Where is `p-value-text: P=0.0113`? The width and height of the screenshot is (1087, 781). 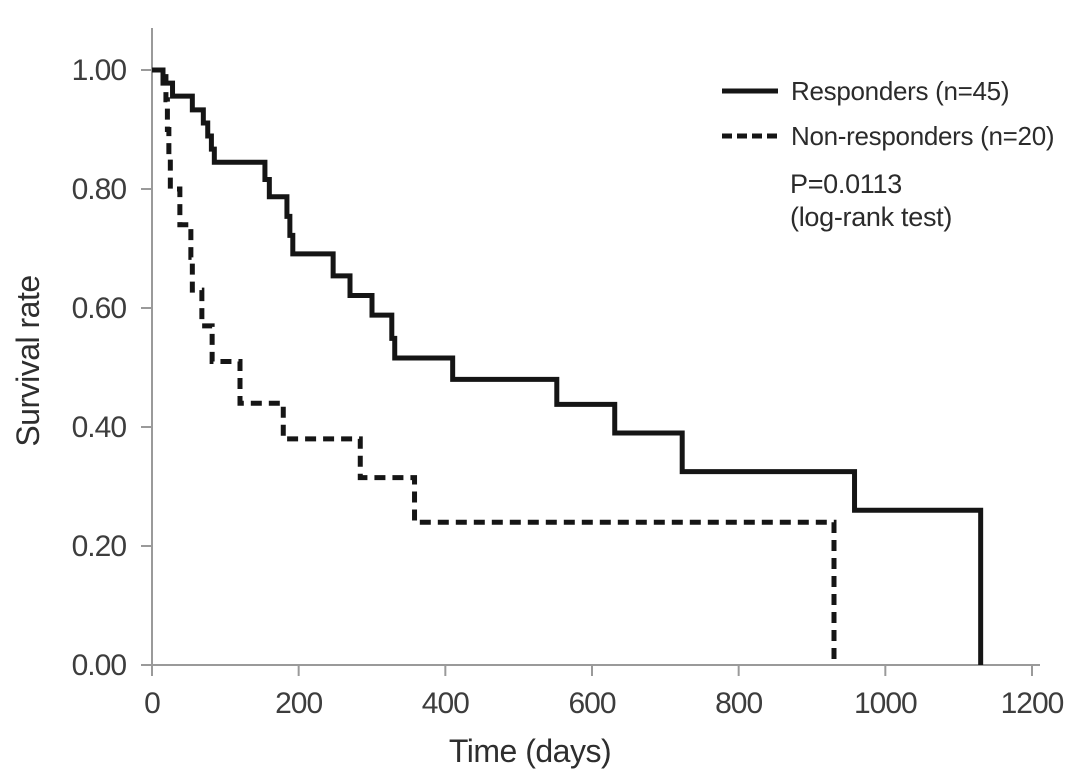
p-value-text: P=0.0113 is located at coordinates (846, 184).